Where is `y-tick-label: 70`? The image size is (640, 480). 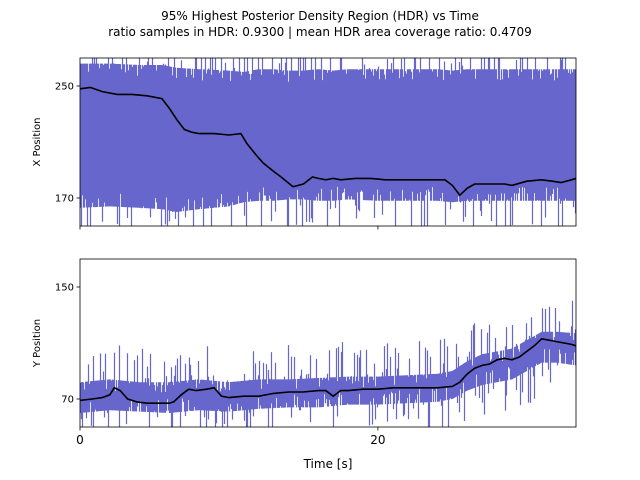
y-tick-label: 70 is located at coordinates (67, 400).